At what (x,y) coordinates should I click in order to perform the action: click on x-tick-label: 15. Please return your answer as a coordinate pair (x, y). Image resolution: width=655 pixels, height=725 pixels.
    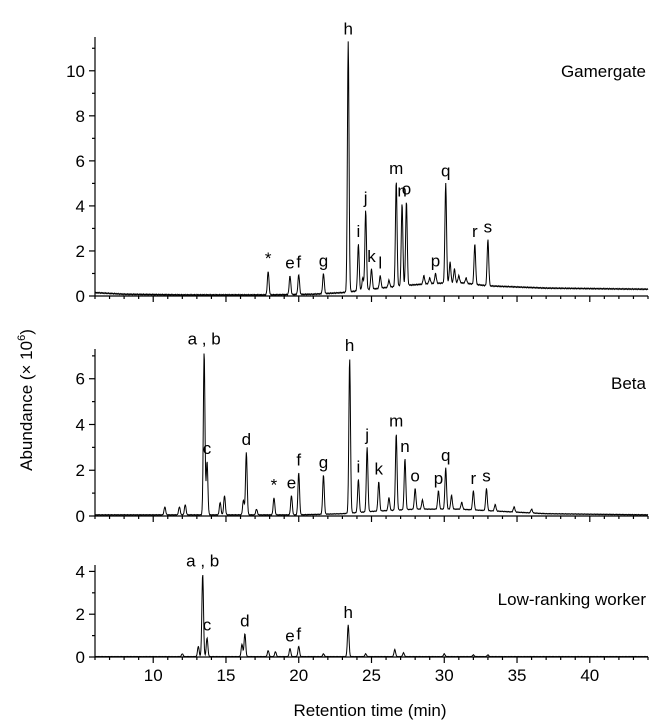
    Looking at the image, I should click on (226, 675).